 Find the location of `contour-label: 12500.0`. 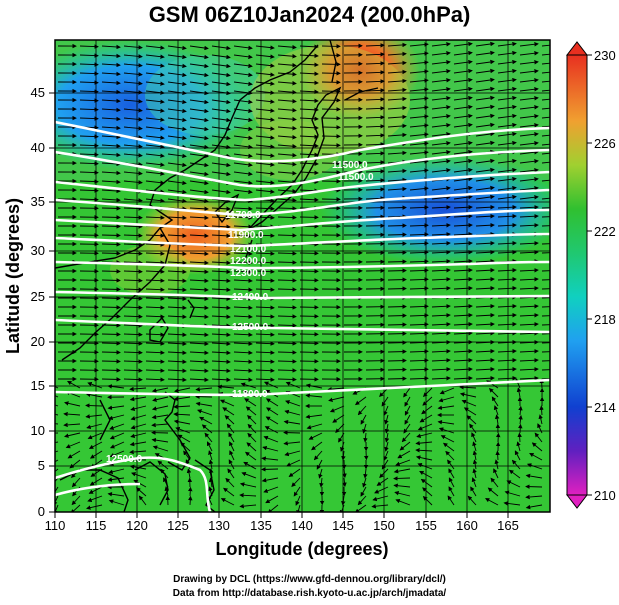

contour-label: 12500.0 is located at coordinates (124, 459).